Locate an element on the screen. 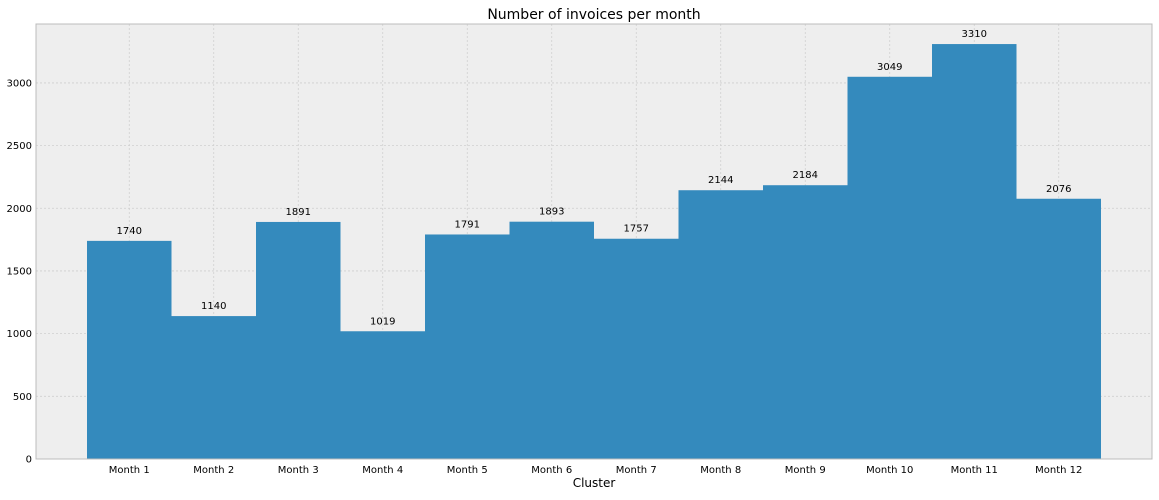 The image size is (1159, 500). x-tick-label: Month 10 is located at coordinates (889, 470).